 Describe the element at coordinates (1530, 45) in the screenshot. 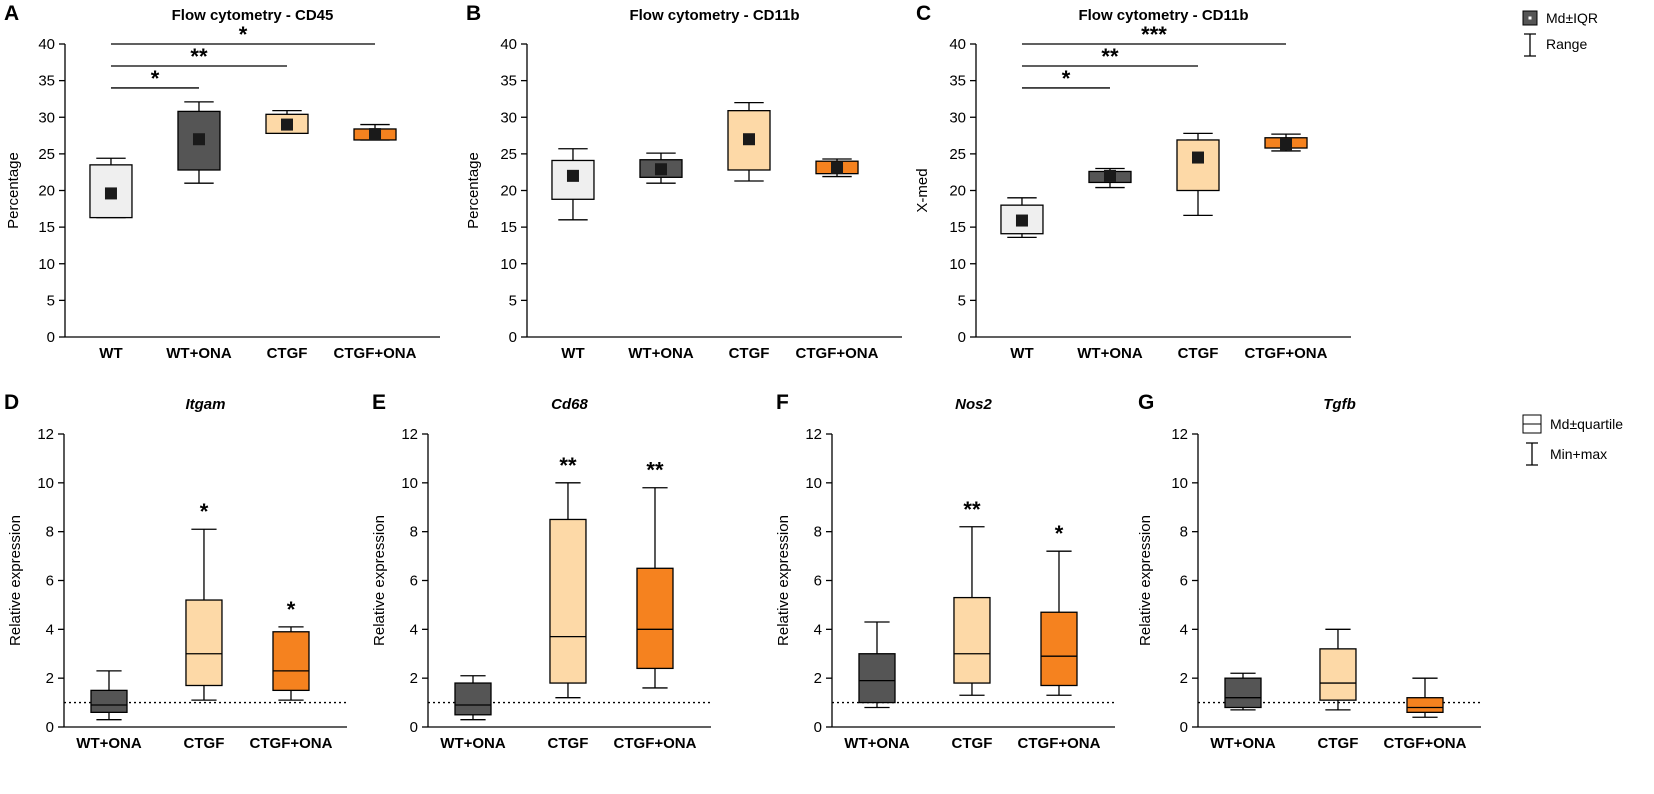

I see `range-icon` at that location.